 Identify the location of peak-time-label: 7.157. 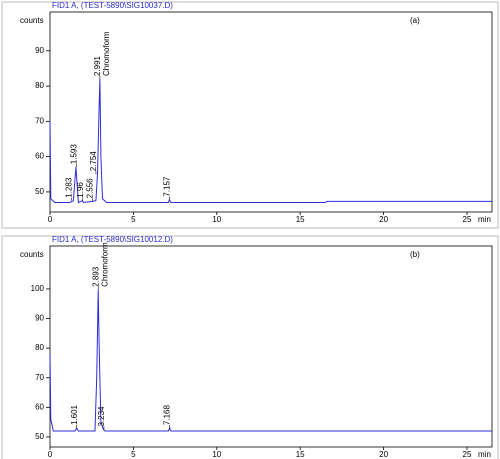
(166, 186).